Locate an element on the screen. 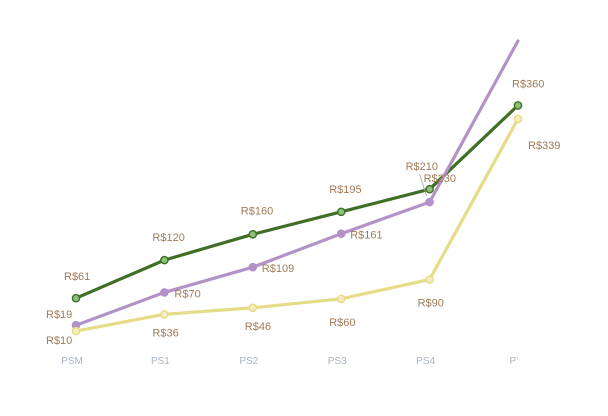 The image size is (608, 416). data-label-s3-ps2: R$46 is located at coordinates (258, 327).